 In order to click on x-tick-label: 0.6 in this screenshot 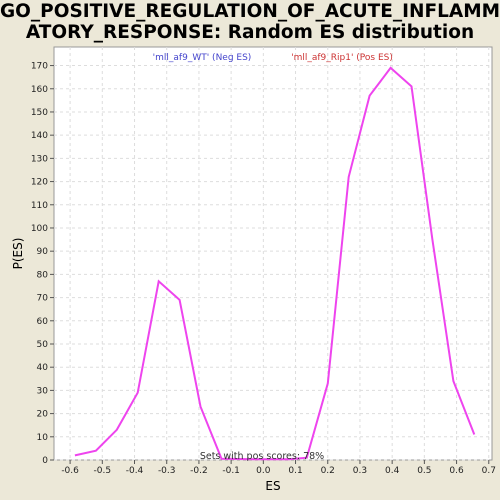, I will do `click(456, 471)`.